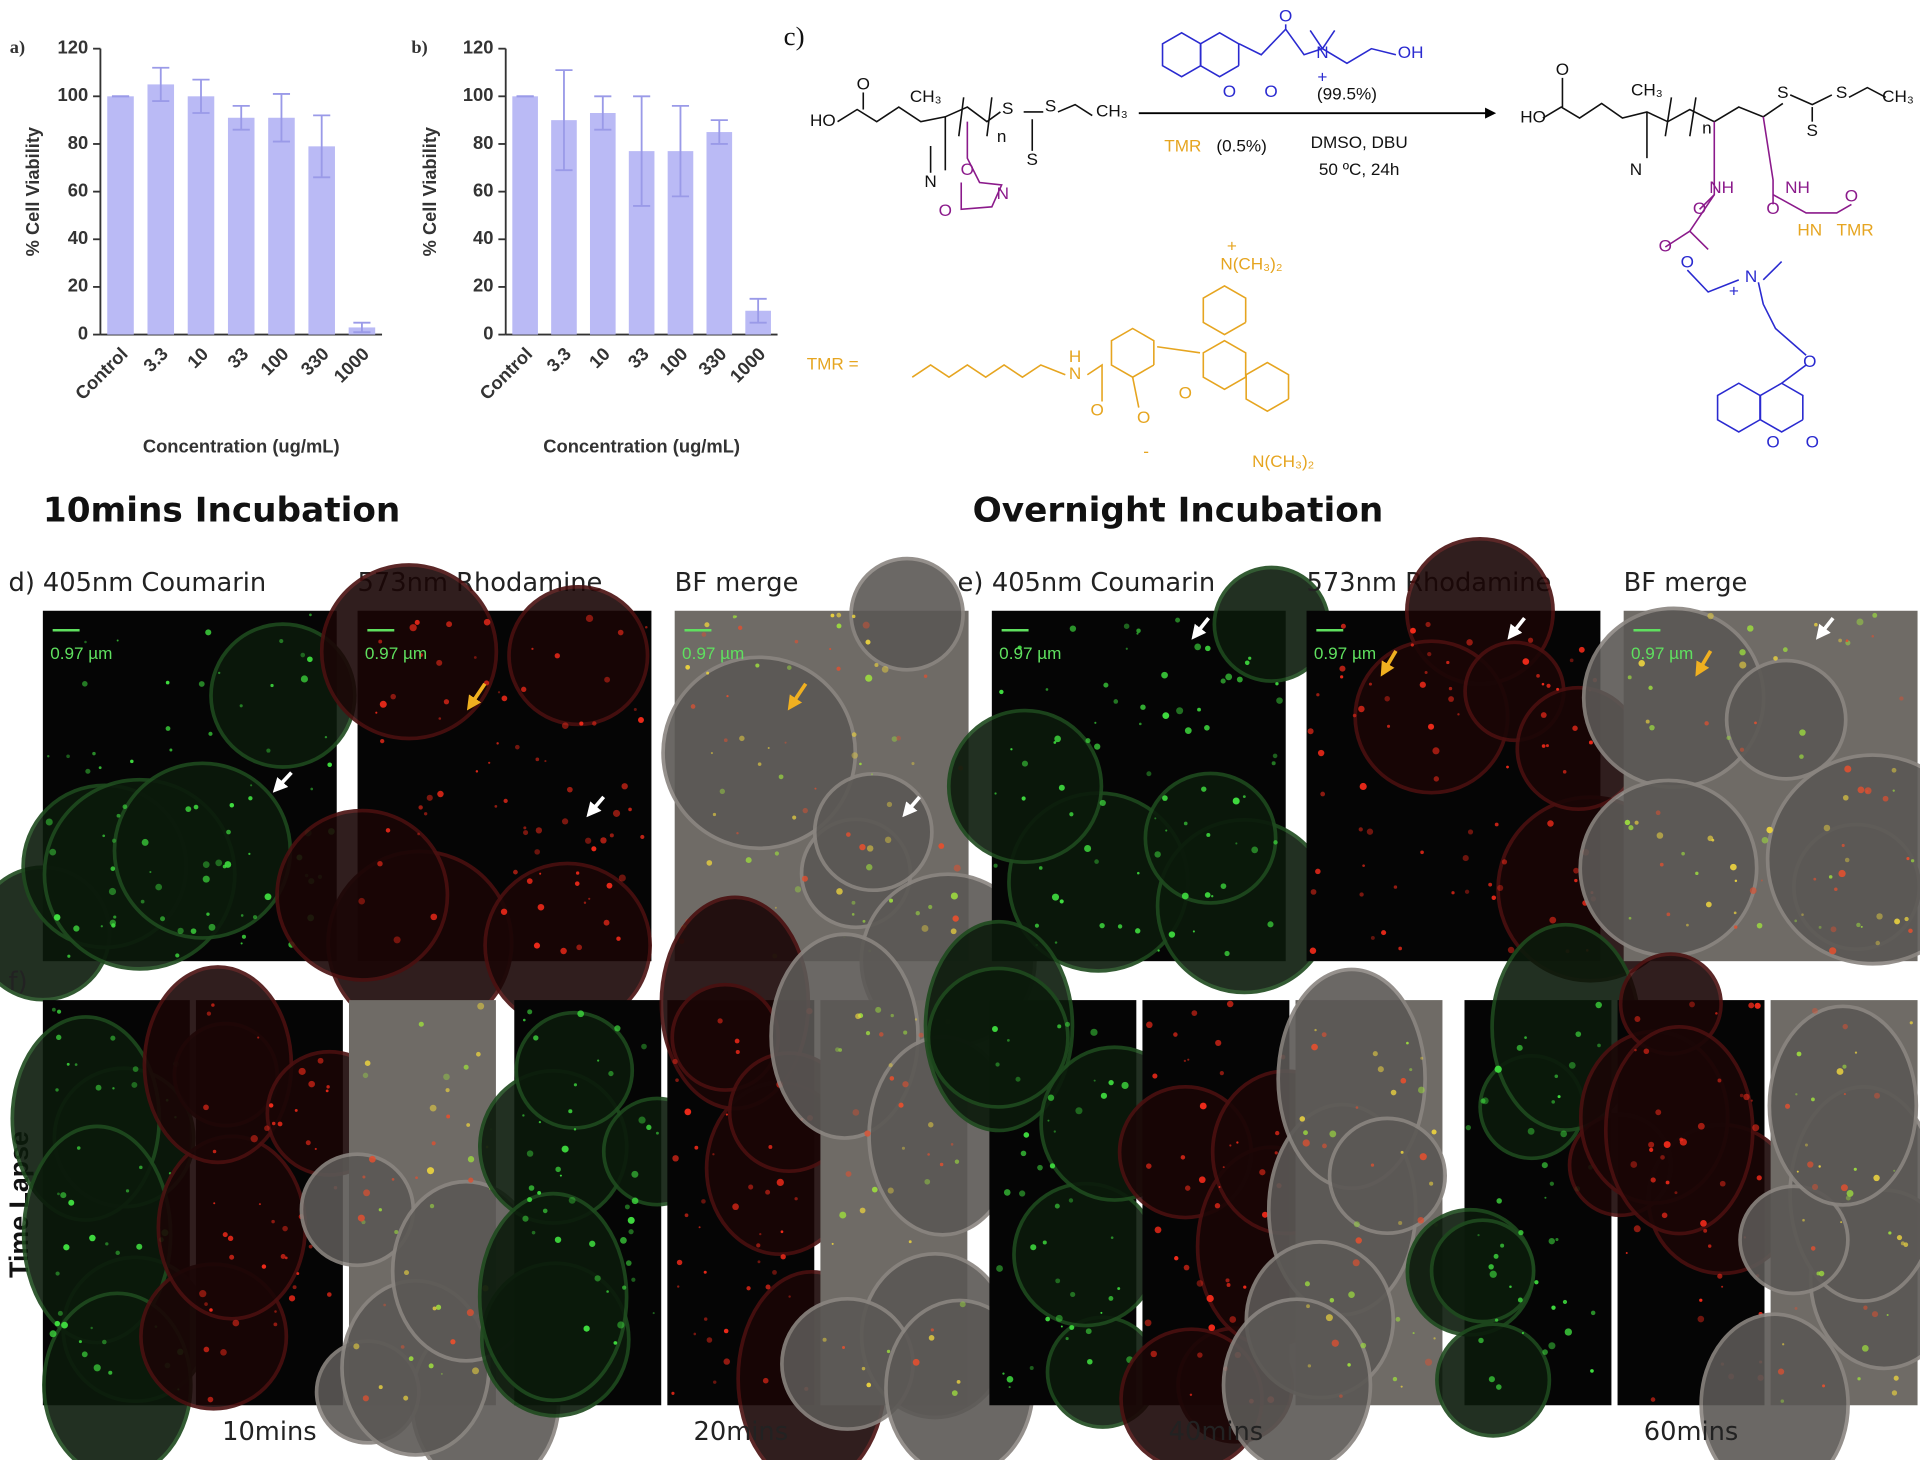  I want to click on bar, so click(281, 226).